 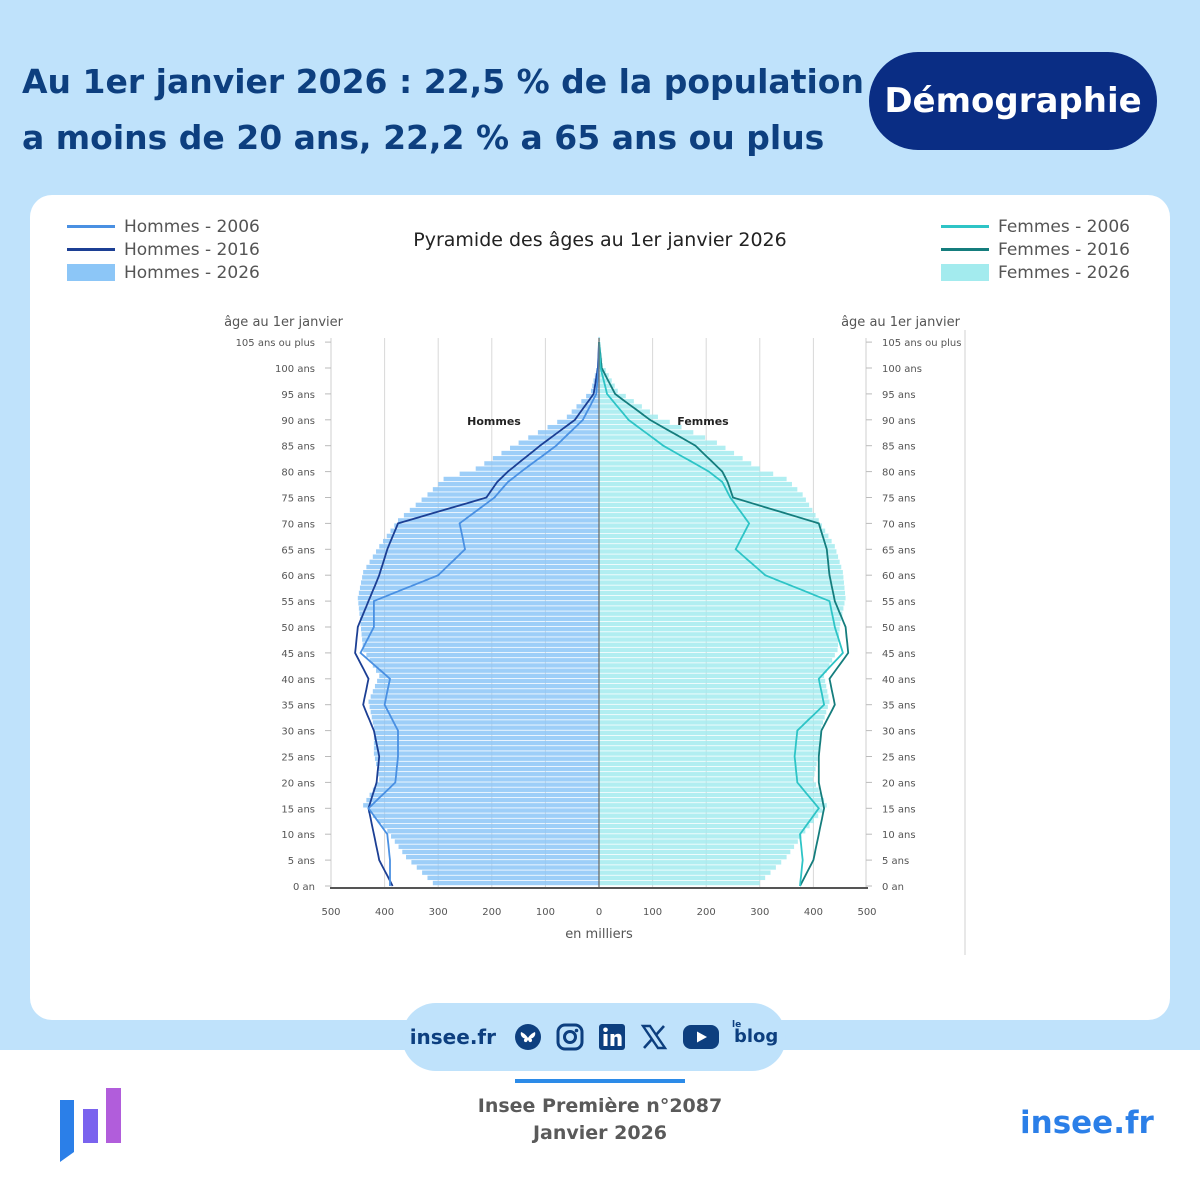 I want to click on age-tick-label-right: 35 ans, so click(x=899, y=706).